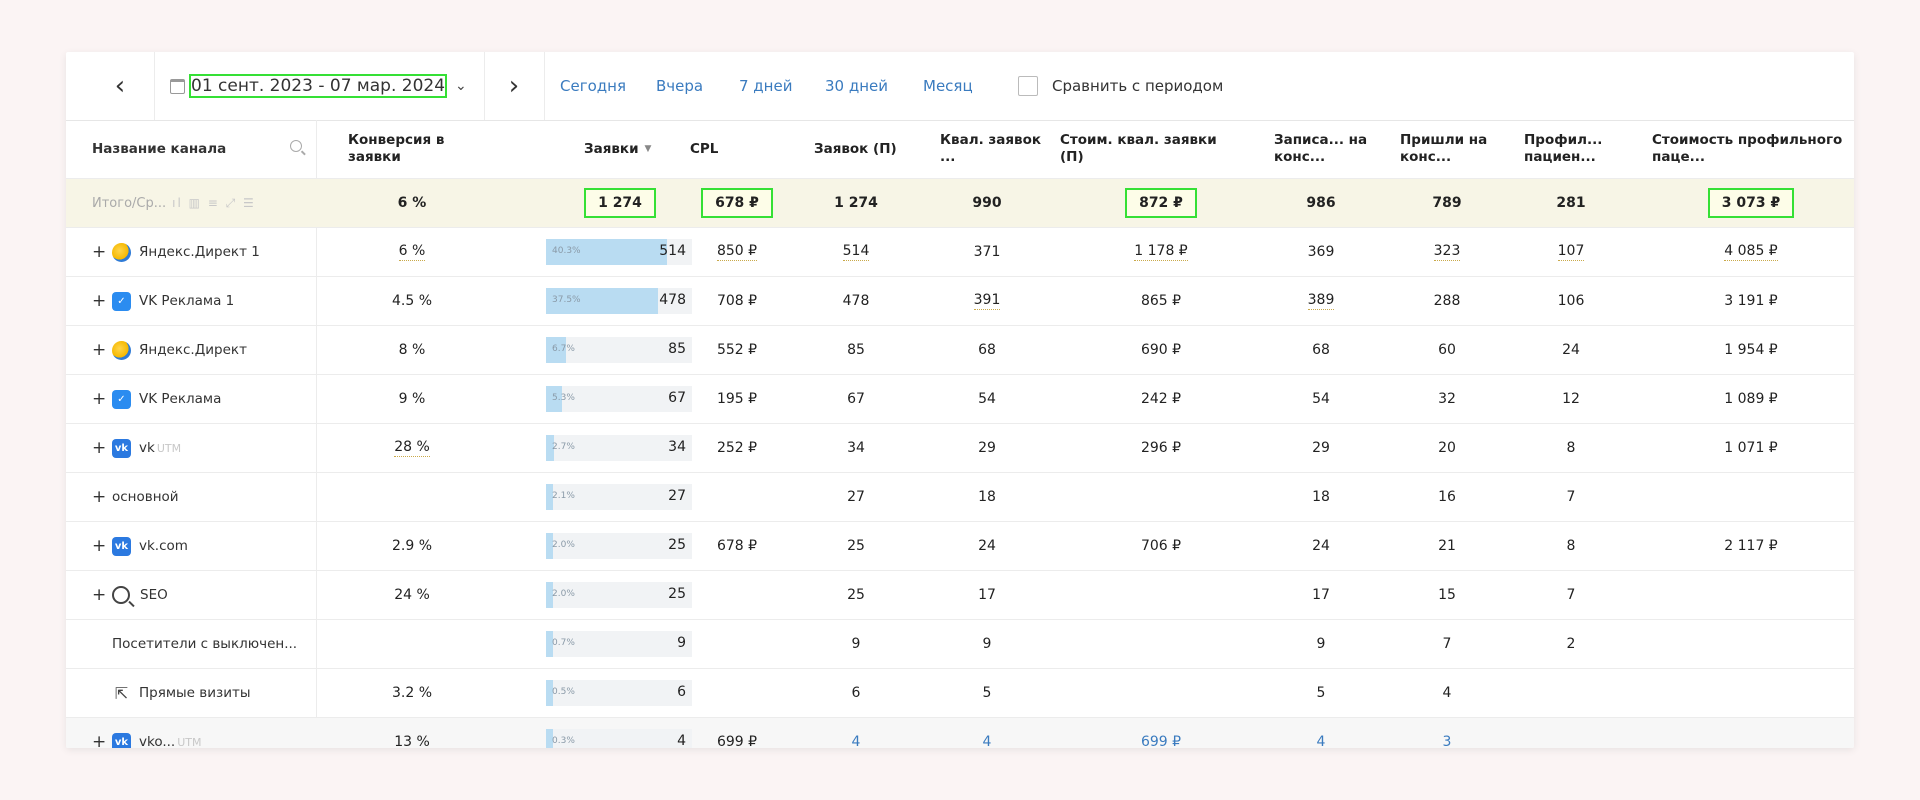 This screenshot has height=800, width=1920. I want to click on qualified-cost-value: 1 178 ₽, so click(1161, 252).